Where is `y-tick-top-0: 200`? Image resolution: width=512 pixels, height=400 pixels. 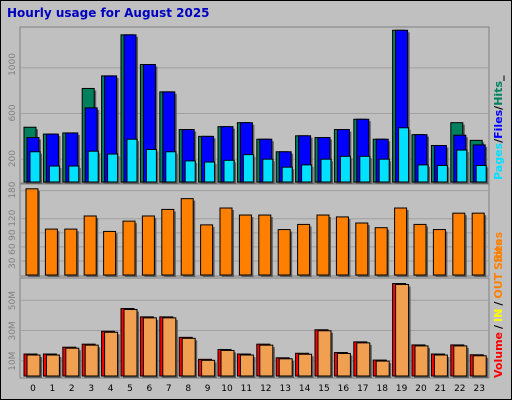
y-tick-top-0: 200 is located at coordinates (13, 158).